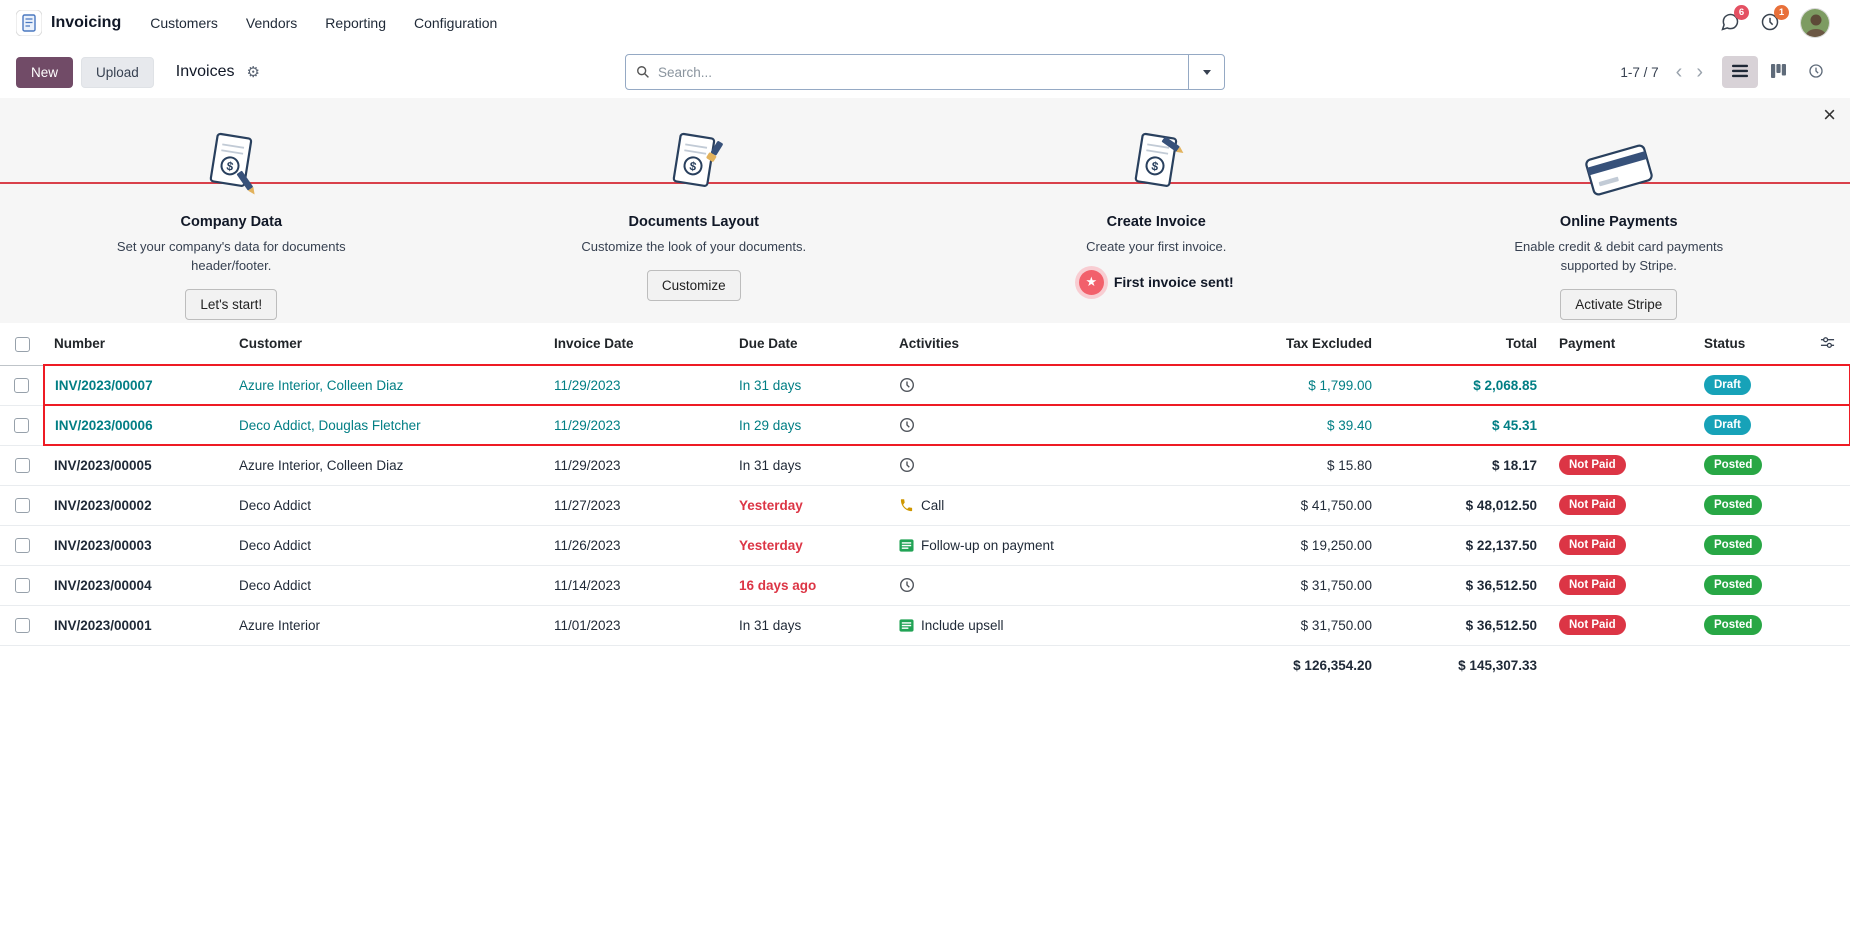 The width and height of the screenshot is (1850, 947). What do you see at coordinates (1332, 665) in the screenshot?
I see `total-tax-excluded: $ 126,354.20` at bounding box center [1332, 665].